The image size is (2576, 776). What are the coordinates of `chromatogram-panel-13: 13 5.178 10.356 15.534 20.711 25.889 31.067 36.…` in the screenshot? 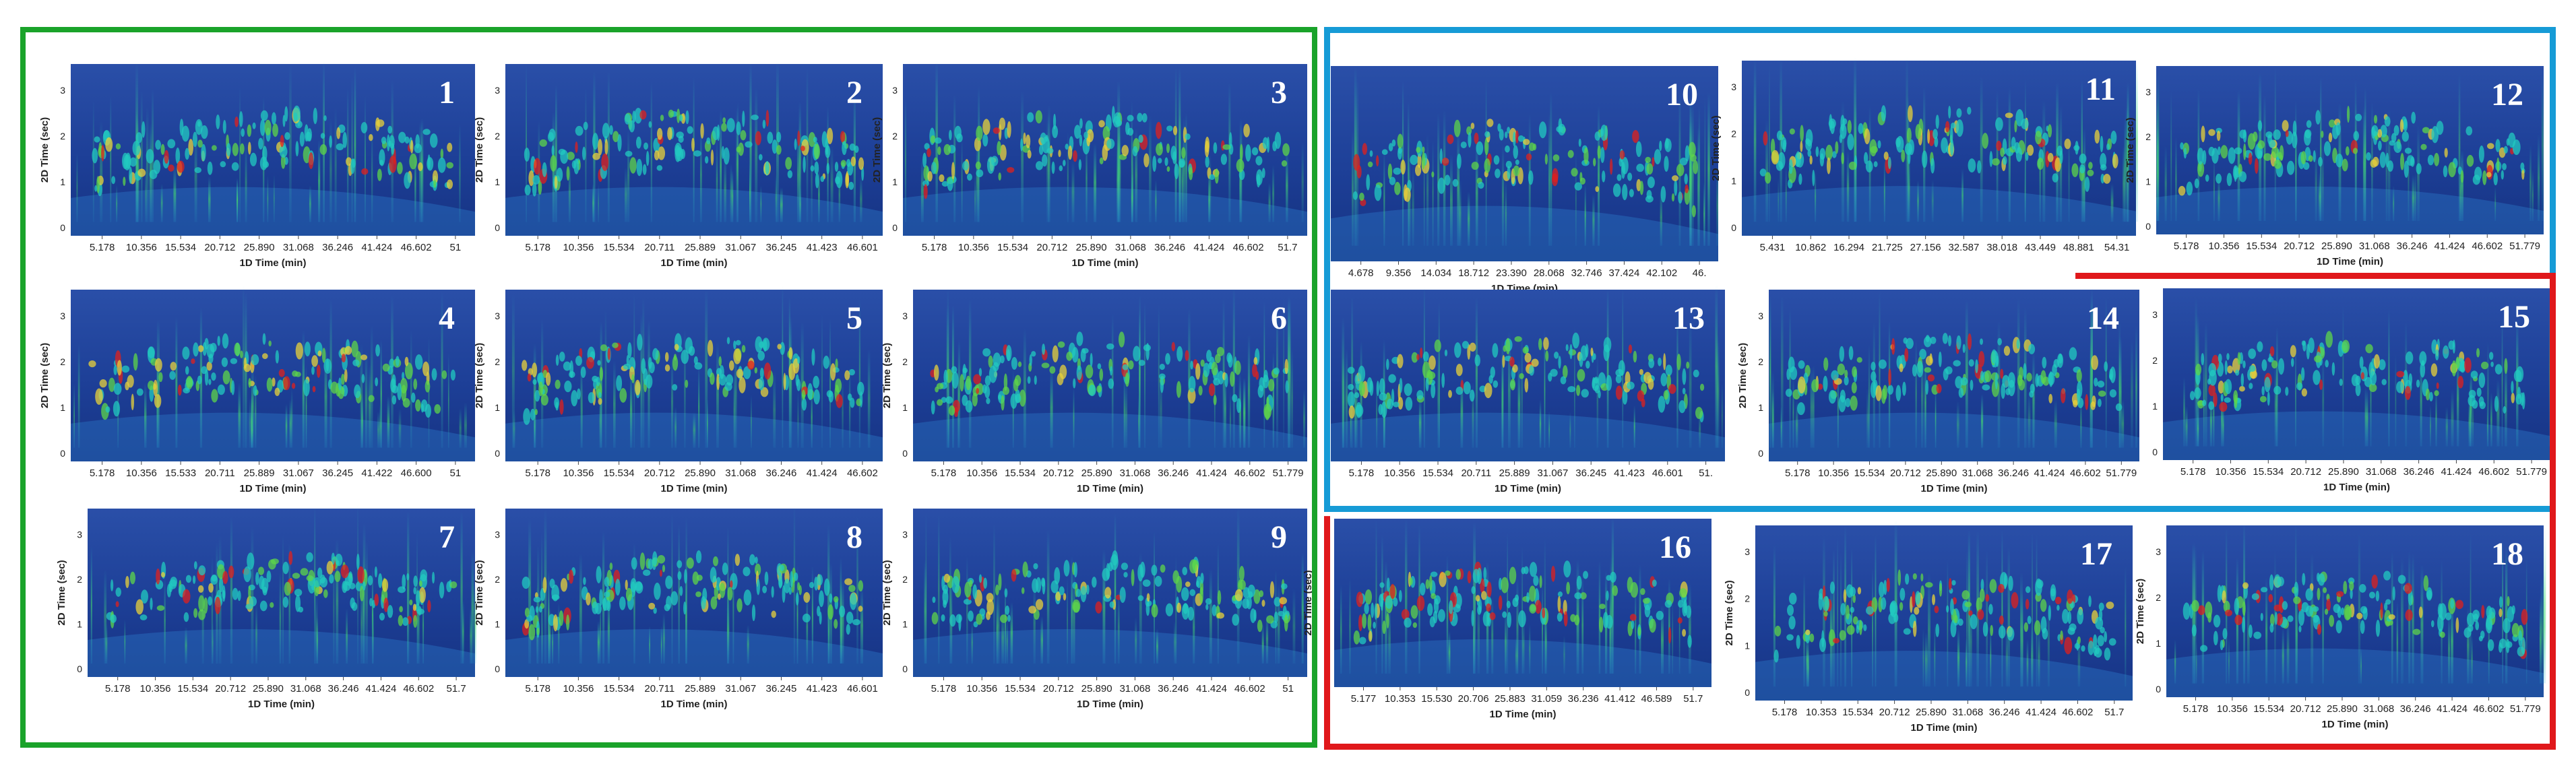 It's located at (1504, 391).